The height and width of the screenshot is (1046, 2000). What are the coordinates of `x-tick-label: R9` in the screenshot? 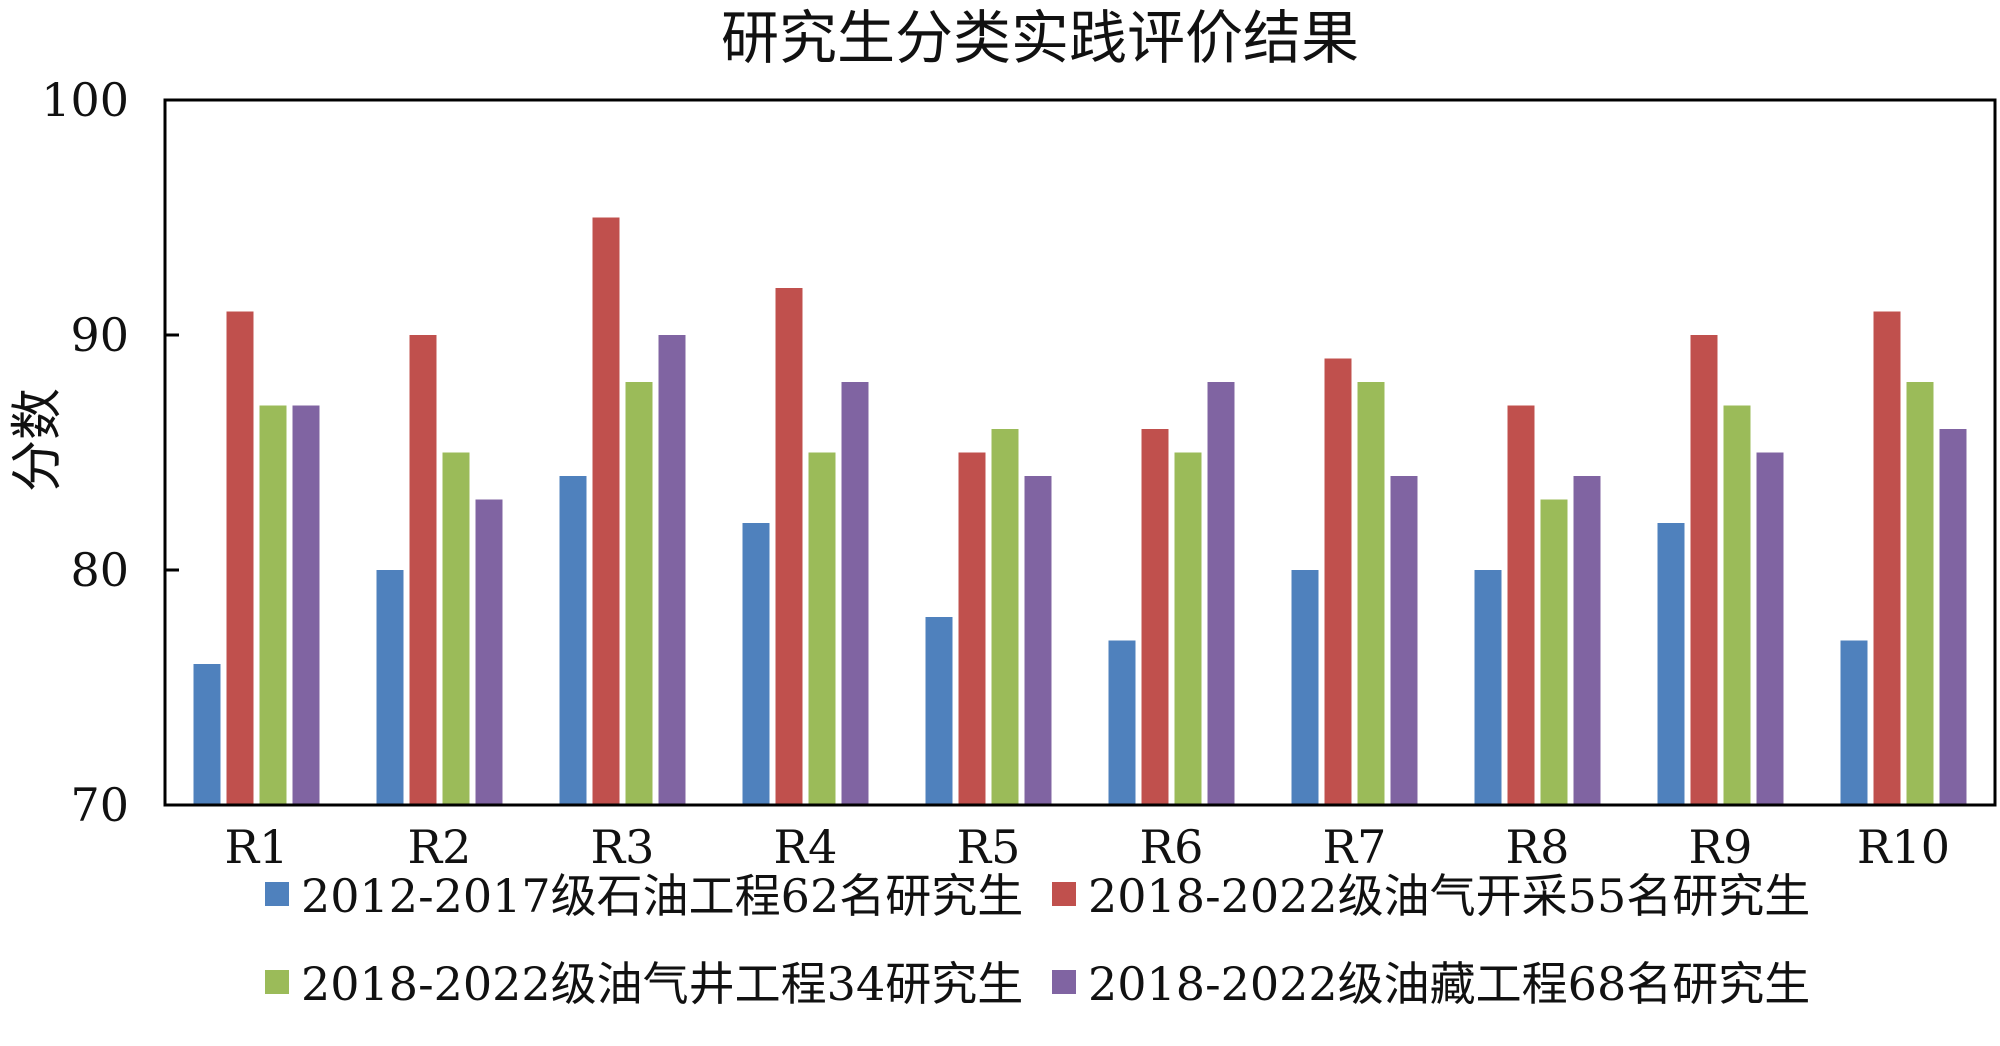 It's located at (1721, 847).